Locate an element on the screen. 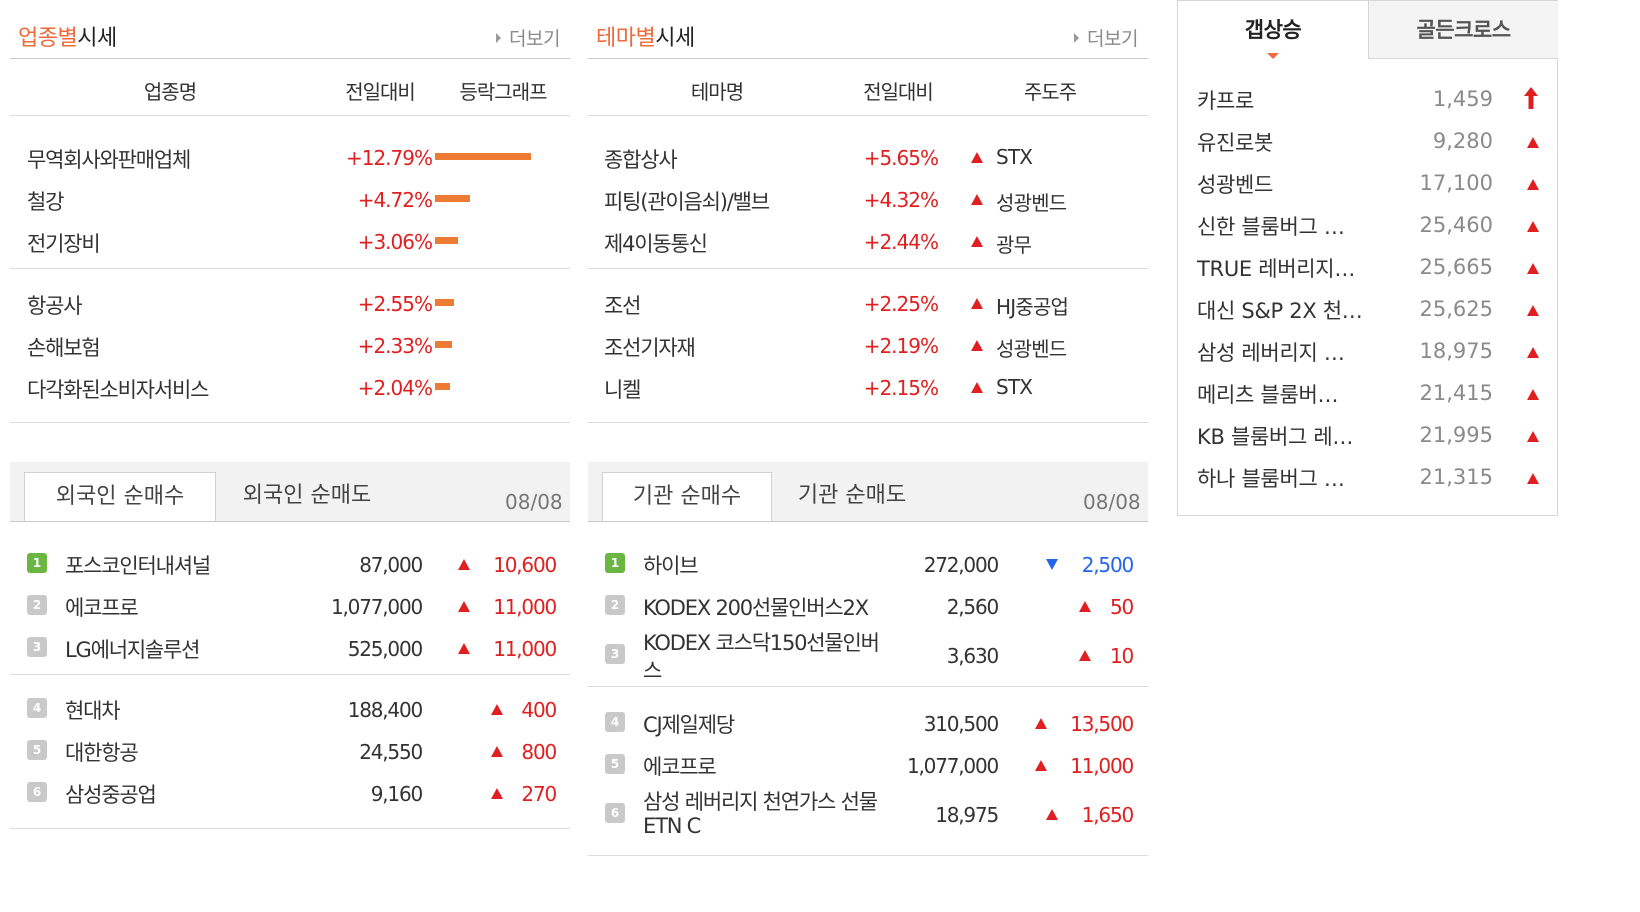 This screenshot has width=1640, height=912. gap-up-row: 대신 S&P 2X 천… 25,625 is located at coordinates (1367, 310).